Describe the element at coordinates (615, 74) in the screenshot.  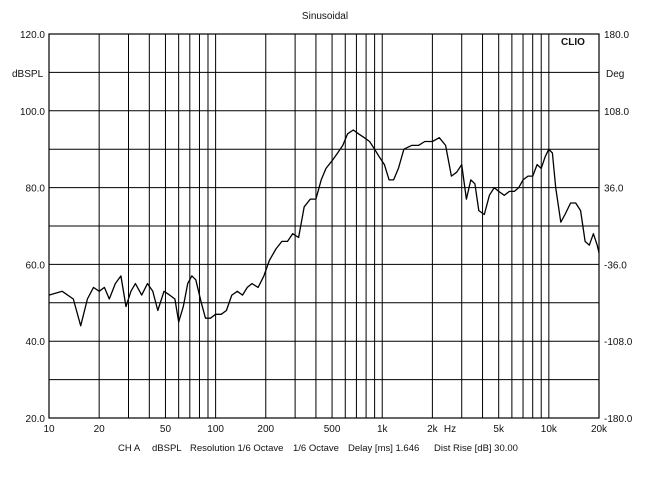
I see `y2-axis-label: Deg` at that location.